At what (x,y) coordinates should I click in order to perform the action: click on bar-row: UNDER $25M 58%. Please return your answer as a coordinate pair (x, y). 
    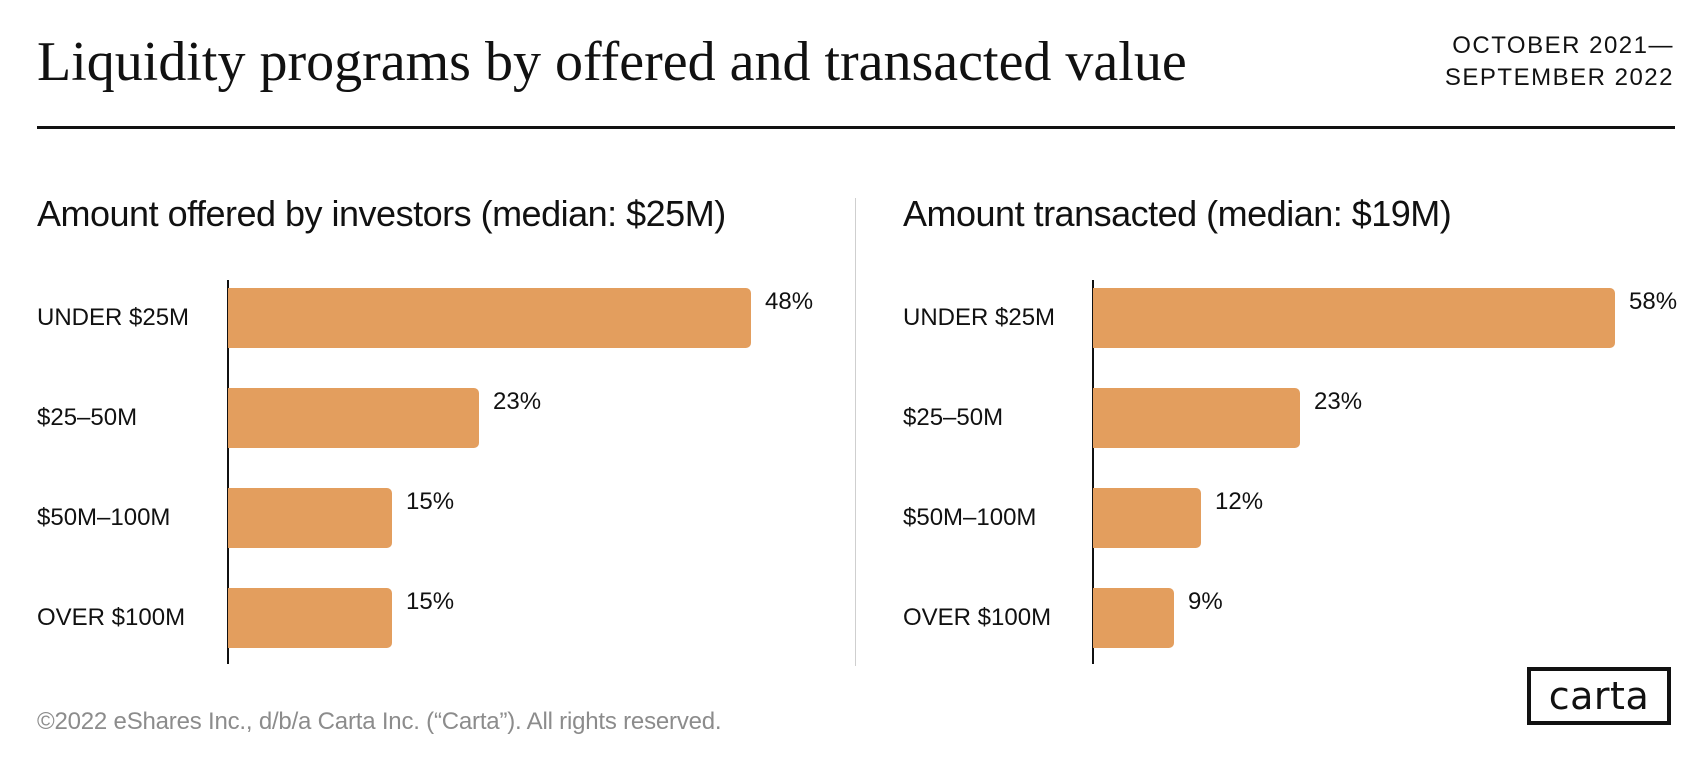
    Looking at the image, I should click on (1301, 318).